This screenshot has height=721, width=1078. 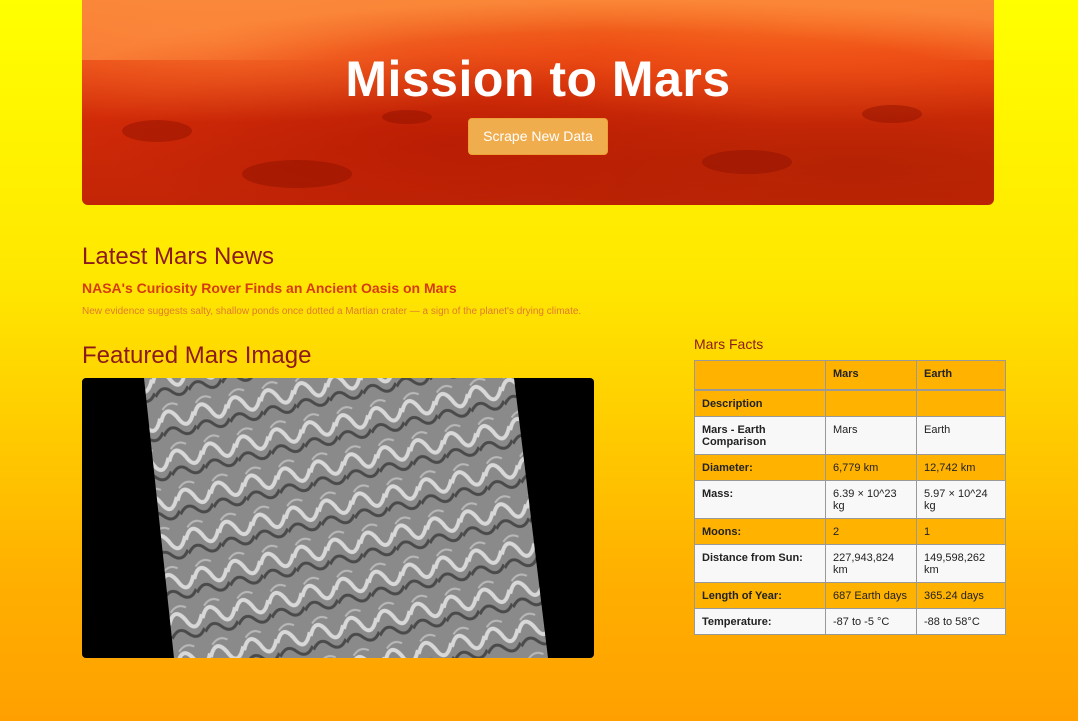 I want to click on earth-value: 5.97 × 10^24 kg, so click(x=961, y=499).